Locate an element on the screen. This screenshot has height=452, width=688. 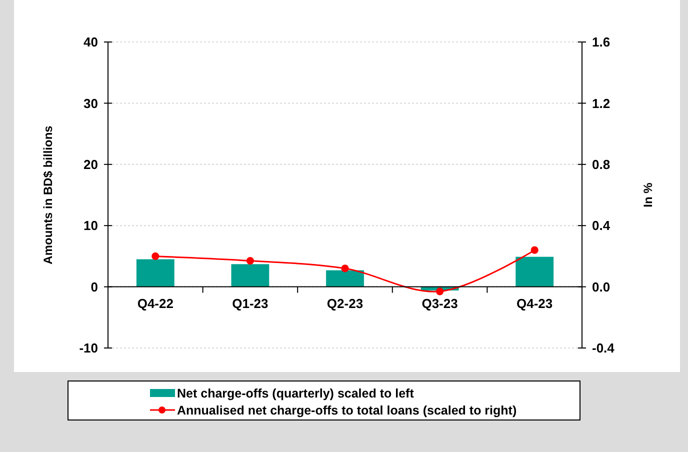
x-tick-label: Q2-23 is located at coordinates (345, 303).